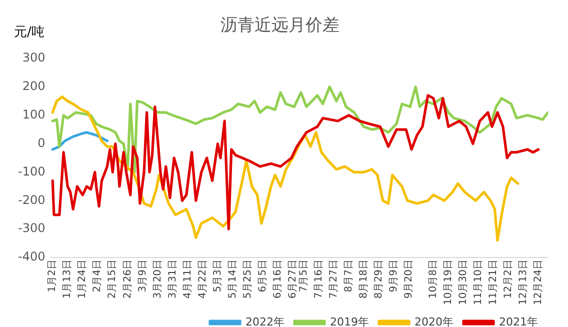  Describe the element at coordinates (508, 279) in the screenshot. I see `x-tick-label: 12月2日` at that location.